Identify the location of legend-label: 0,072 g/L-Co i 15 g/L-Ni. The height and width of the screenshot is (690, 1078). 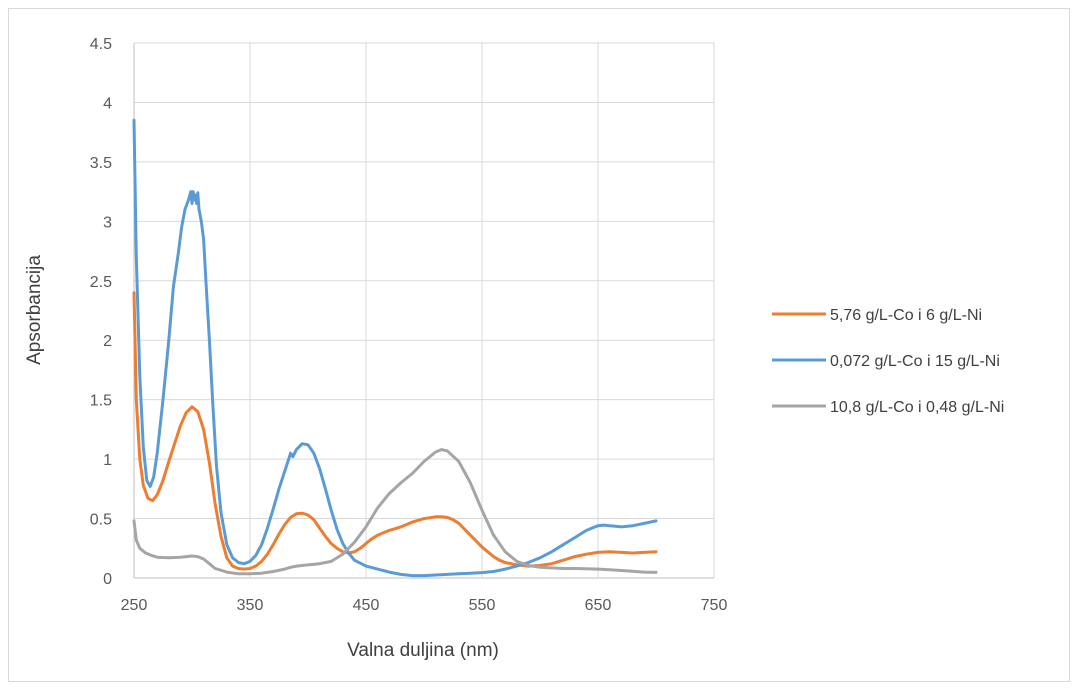
(915, 361).